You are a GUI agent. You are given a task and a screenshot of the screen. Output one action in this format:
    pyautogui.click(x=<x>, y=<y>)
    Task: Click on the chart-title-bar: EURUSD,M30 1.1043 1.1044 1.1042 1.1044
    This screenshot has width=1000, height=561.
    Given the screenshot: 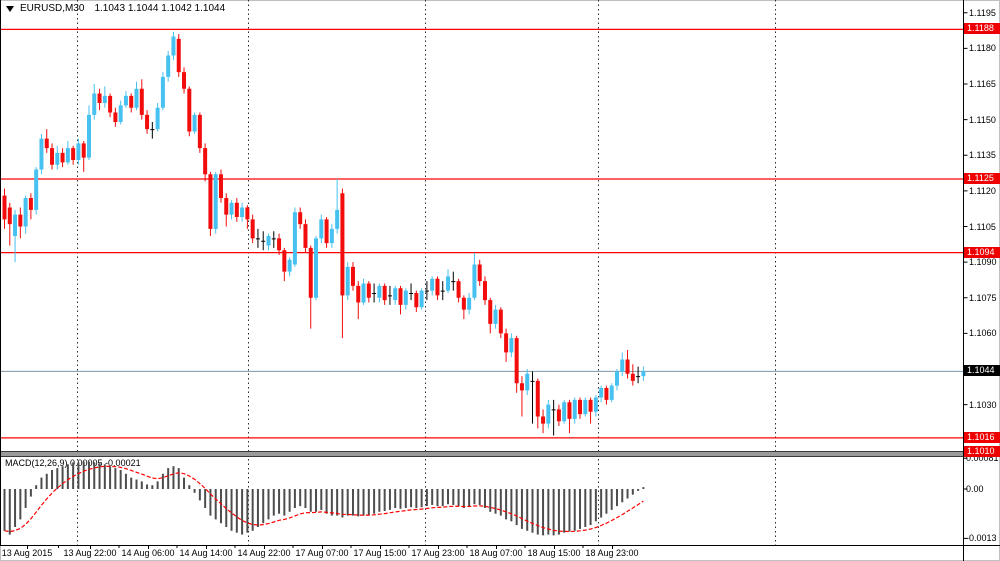 What is the action you would take?
    pyautogui.click(x=115, y=8)
    